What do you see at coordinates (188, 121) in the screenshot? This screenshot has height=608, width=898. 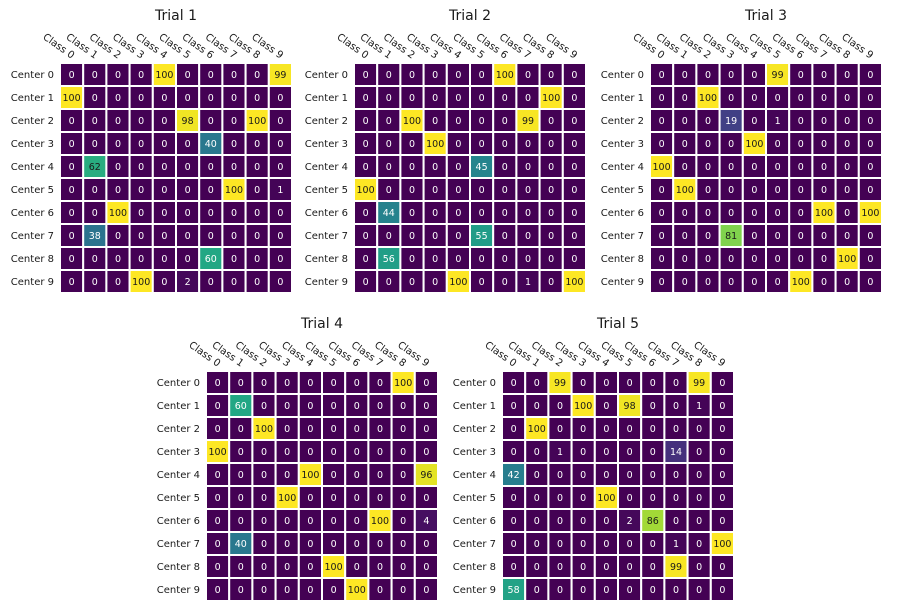 I see `cell-value-label: 98` at bounding box center [188, 121].